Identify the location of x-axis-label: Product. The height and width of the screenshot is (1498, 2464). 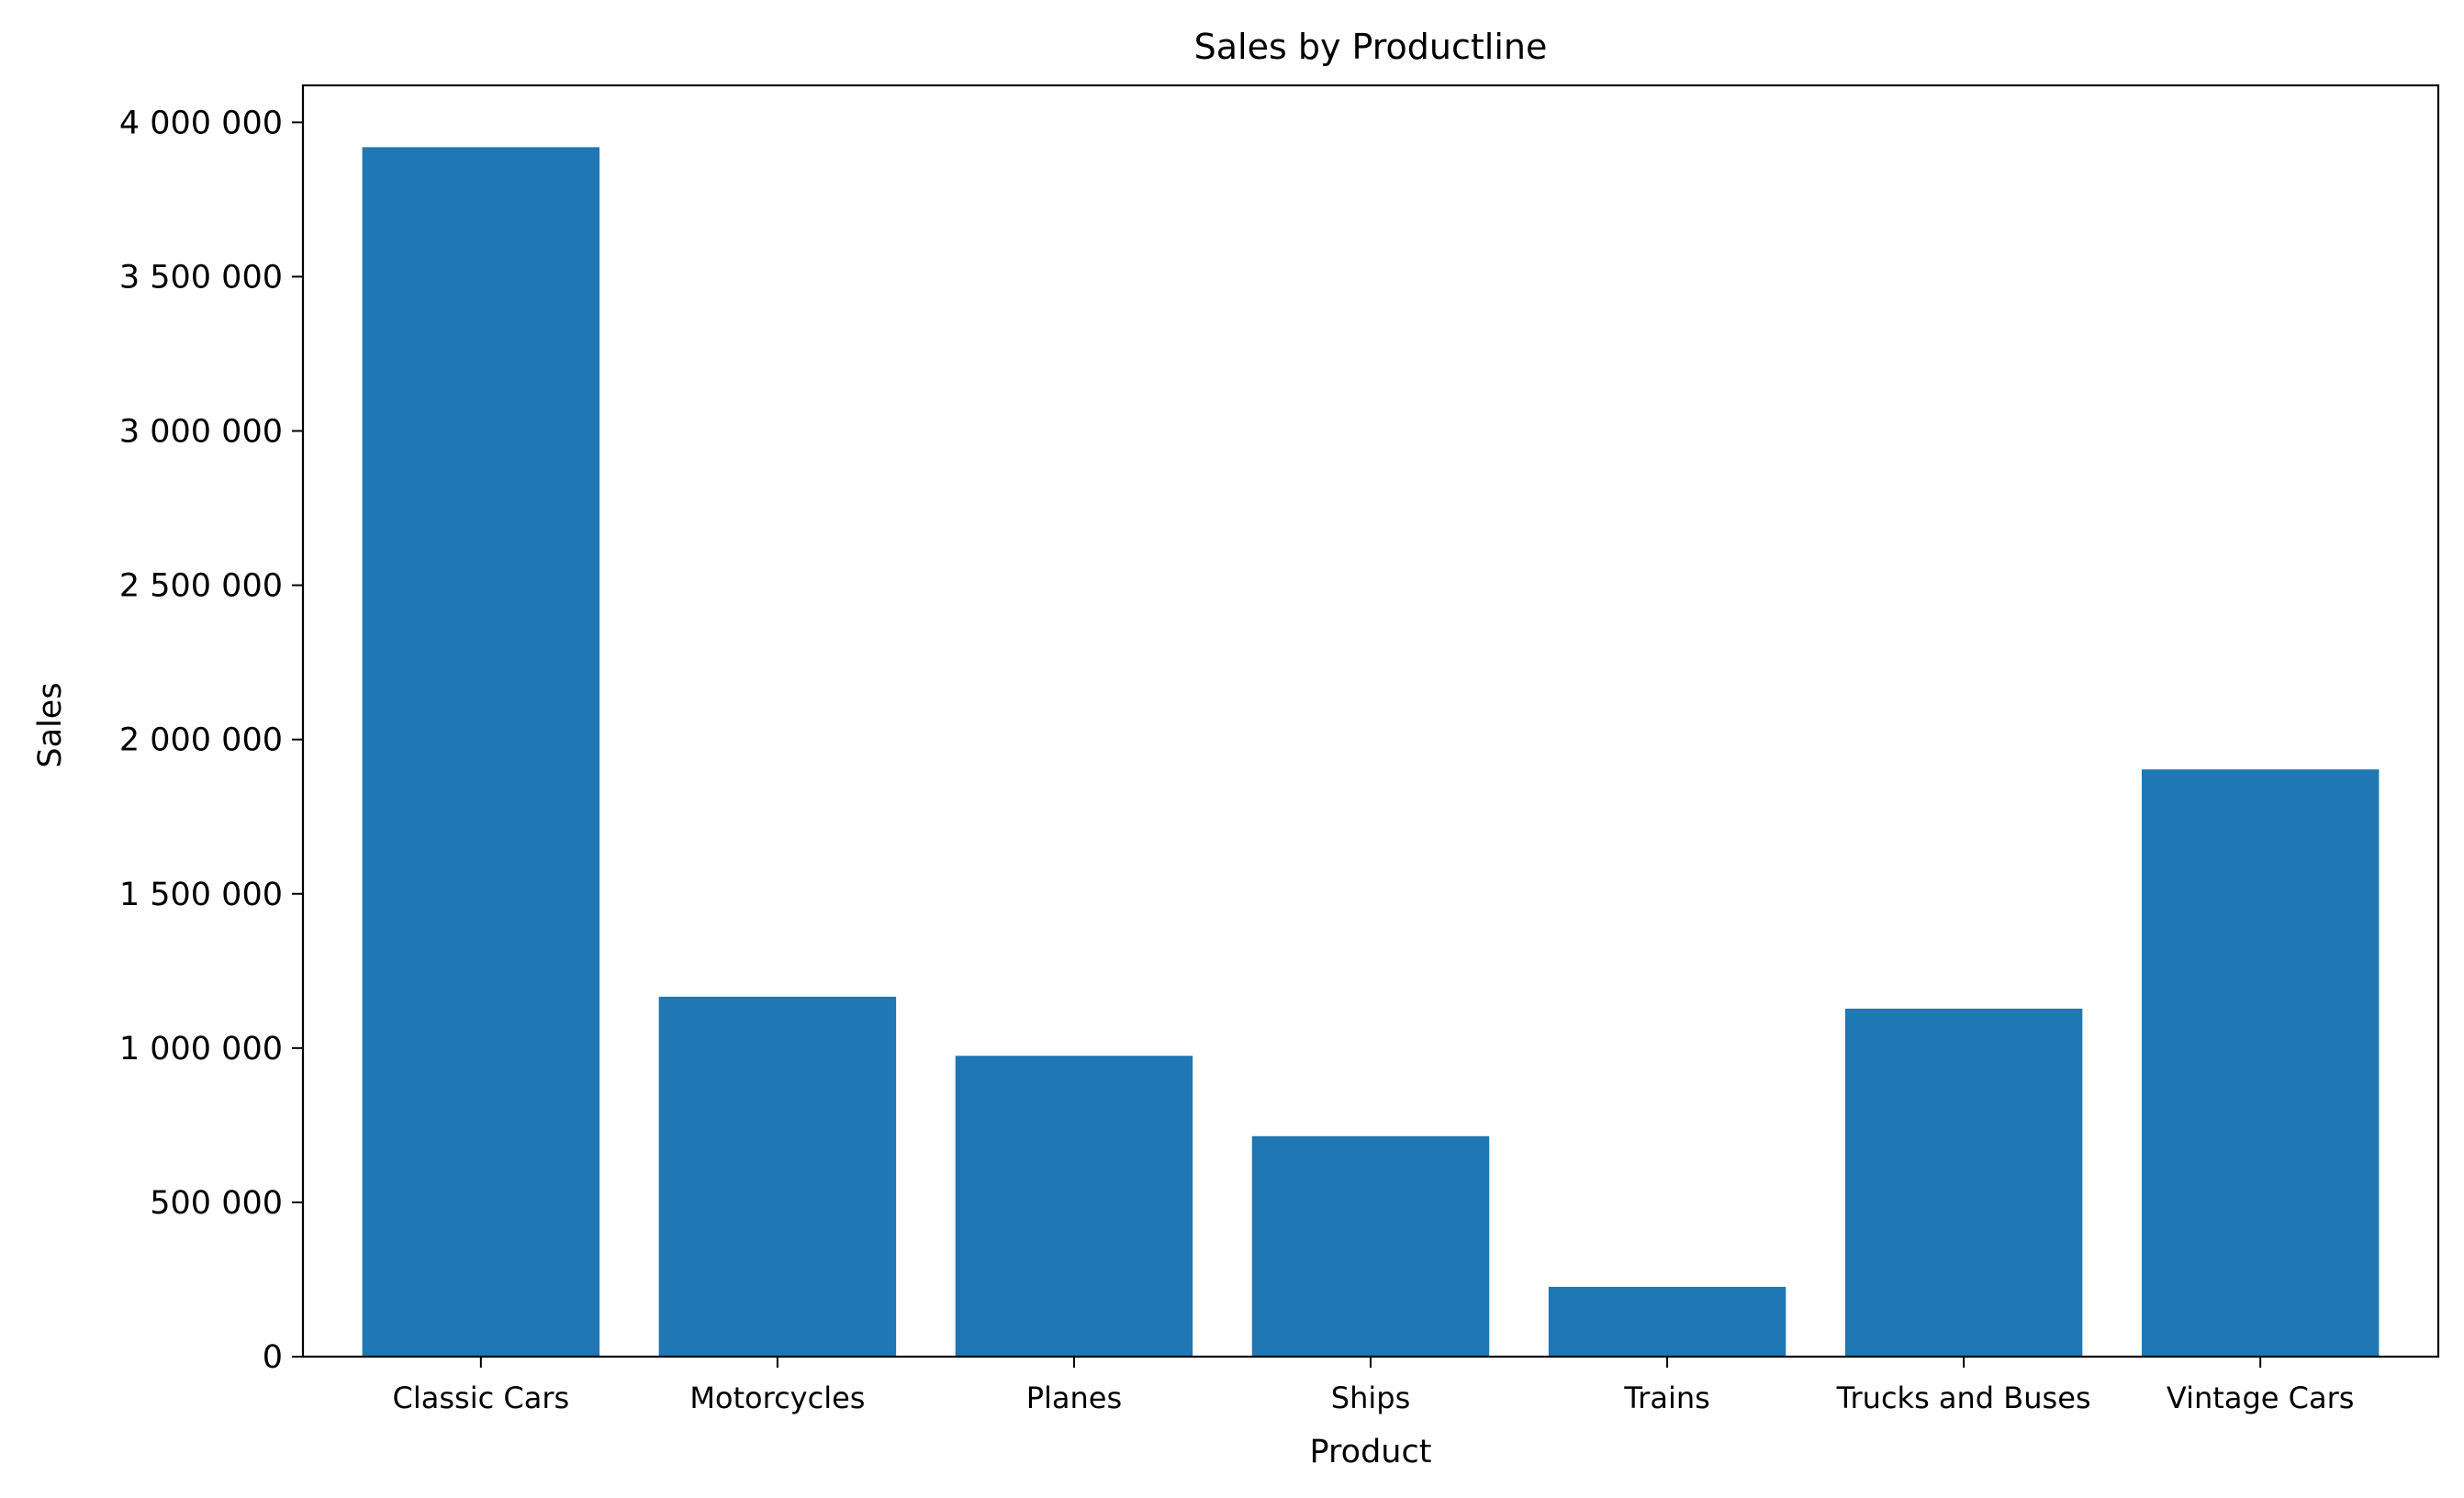
(1371, 1452).